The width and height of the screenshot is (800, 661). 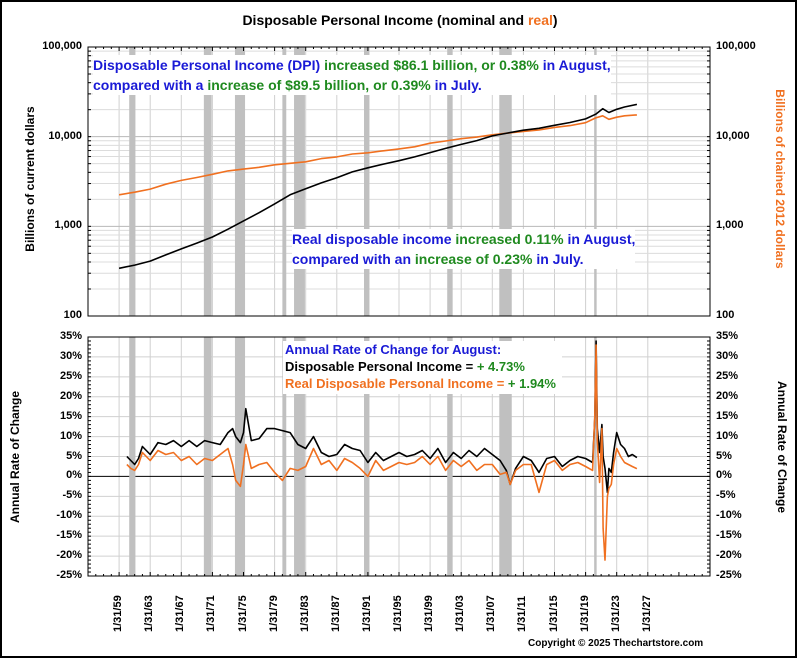 What do you see at coordinates (72, 495) in the screenshot?
I see `lower-y-tick-label-left: -5%` at bounding box center [72, 495].